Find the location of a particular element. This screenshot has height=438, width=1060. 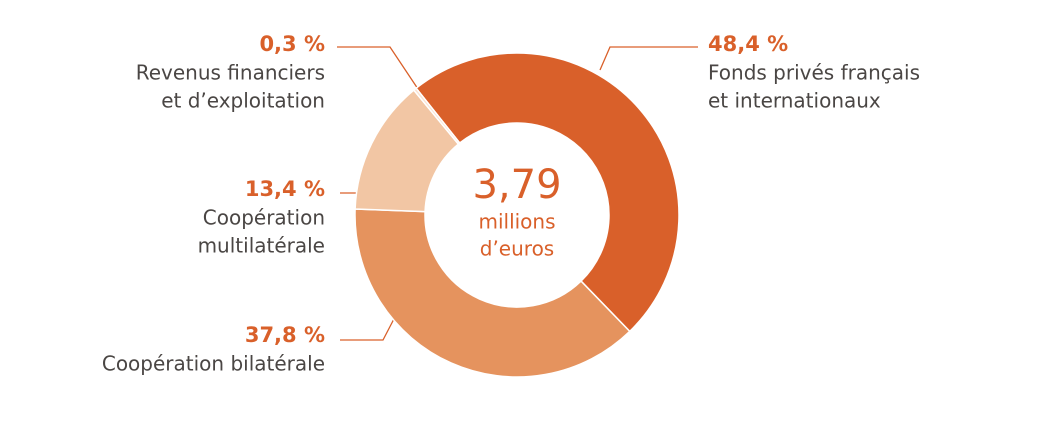

category-label: Revenus financiers is located at coordinates (230, 73).